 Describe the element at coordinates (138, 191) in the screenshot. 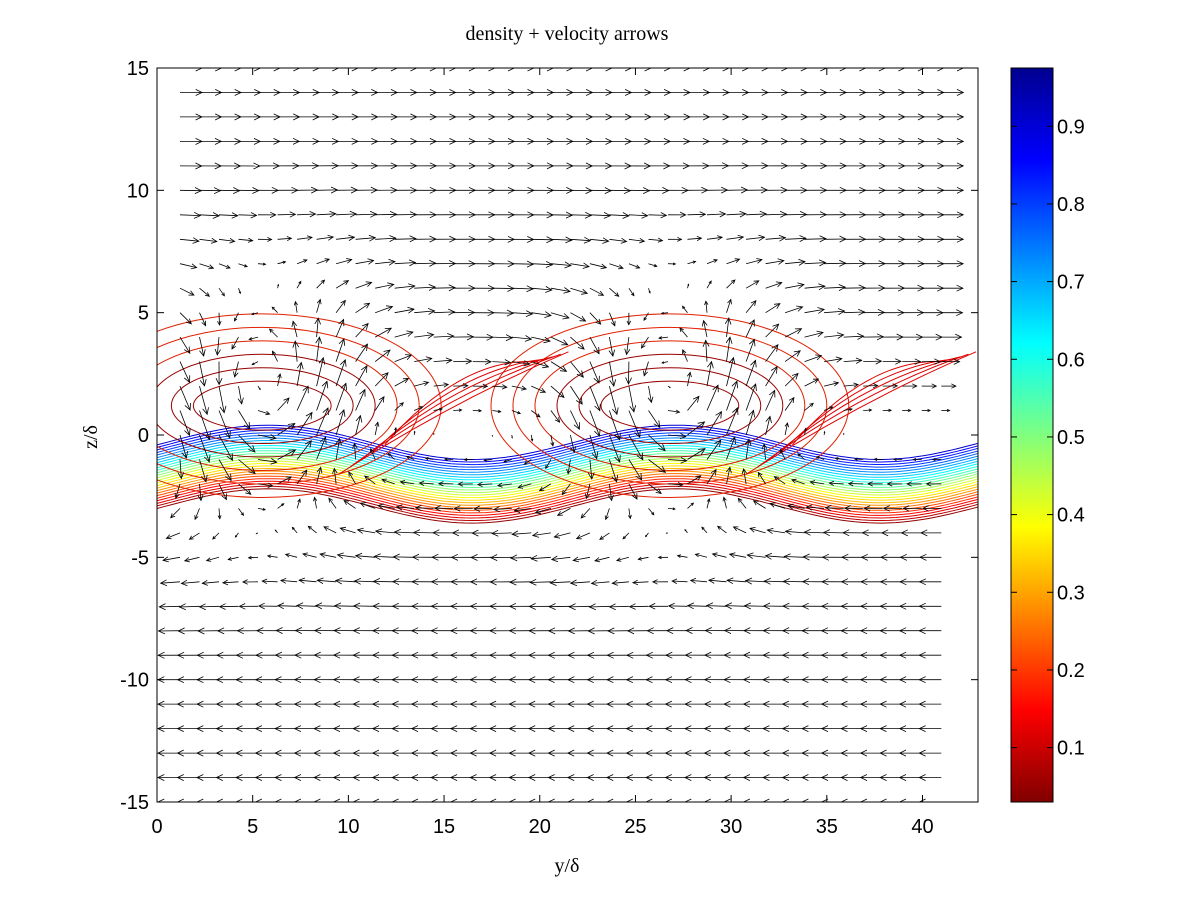

I see `y-tick-label: 10` at that location.